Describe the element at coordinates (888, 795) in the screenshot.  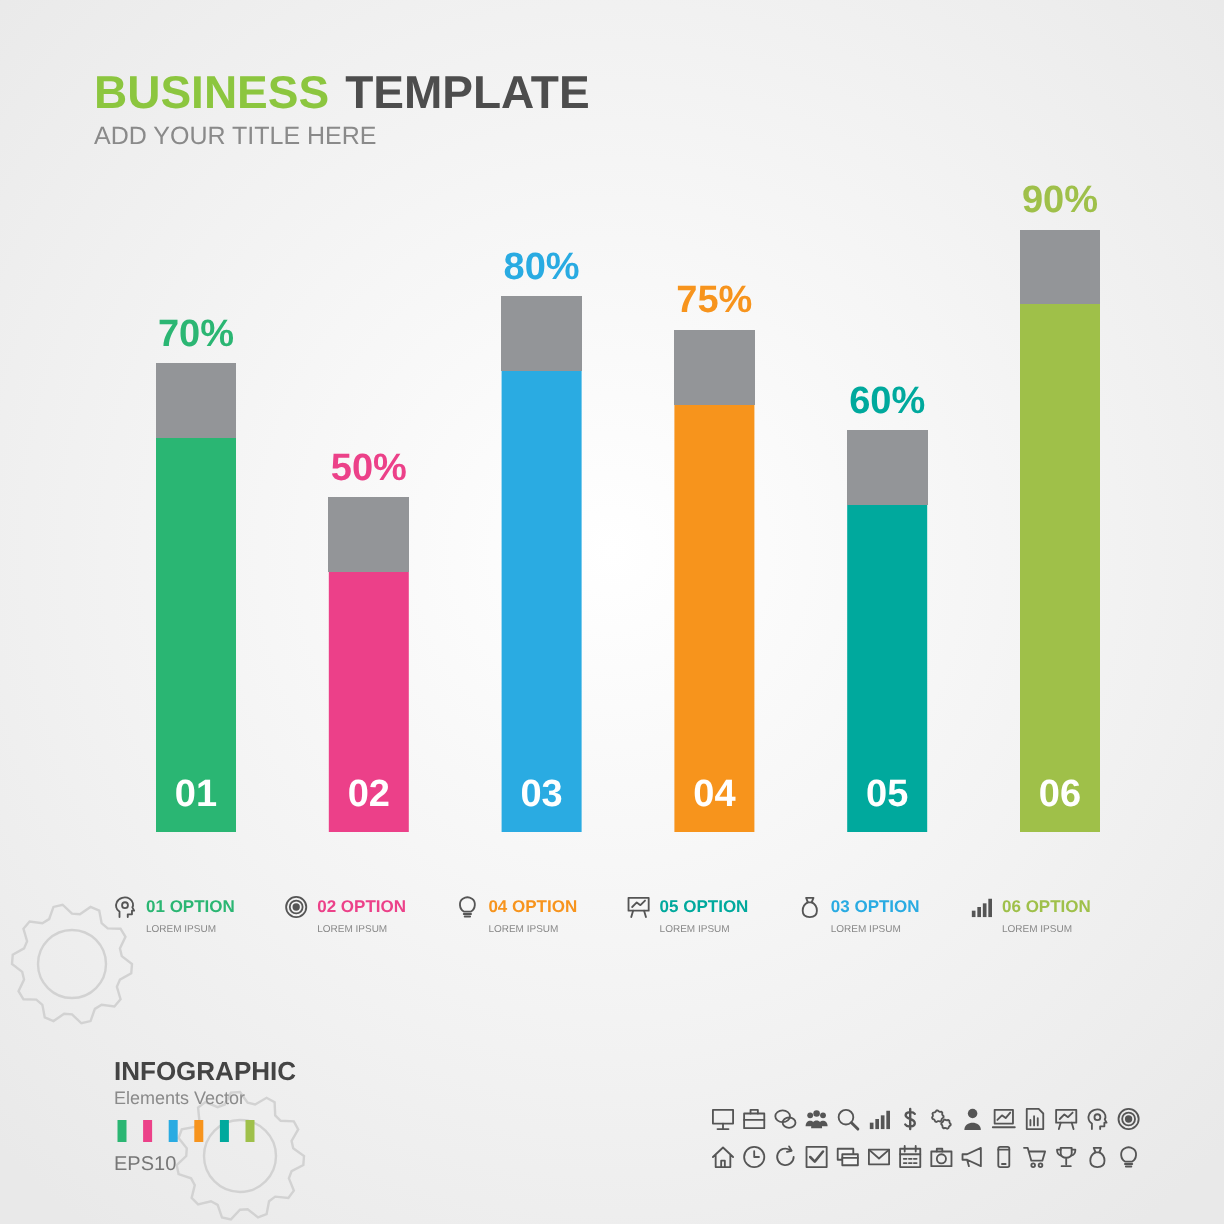
I see `x-tick-label: 05` at that location.